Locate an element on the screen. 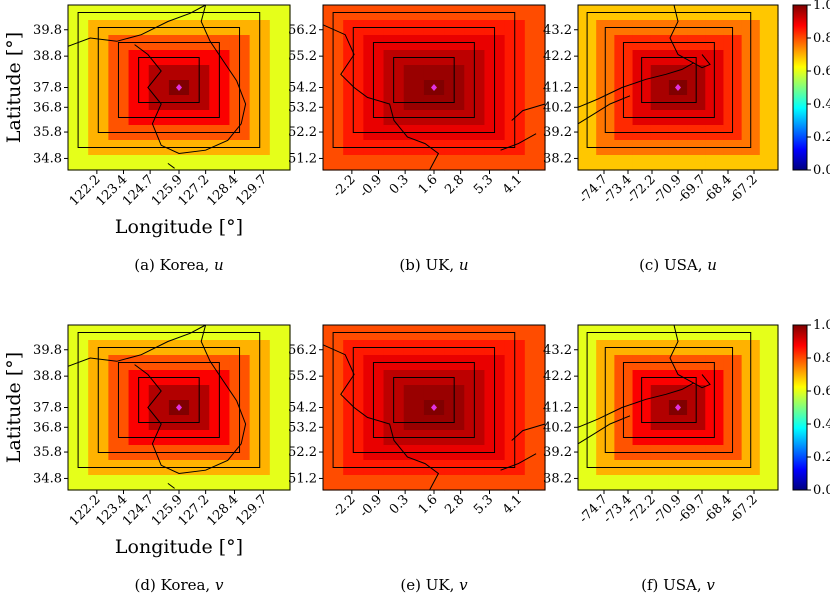 The width and height of the screenshot is (830, 598). y-tick-label: 56.2 is located at coordinates (302, 30).